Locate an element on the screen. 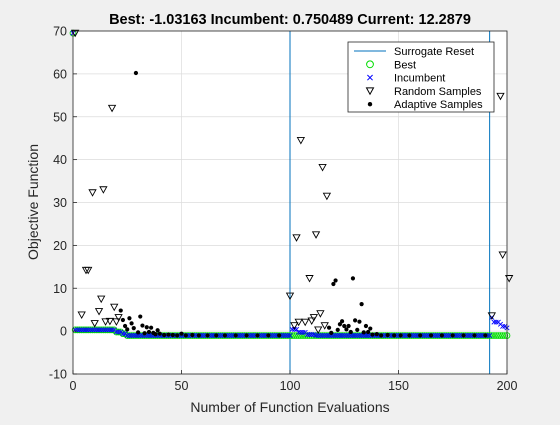 This screenshot has height=425, width=560. y-tick-label: 50 is located at coordinates (60, 117).